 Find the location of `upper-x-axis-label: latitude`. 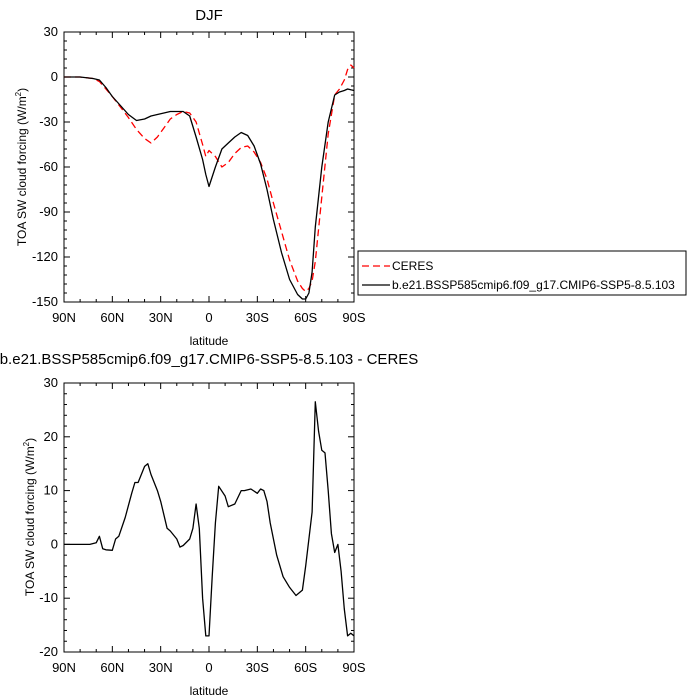

upper-x-axis-label: latitude is located at coordinates (209, 341).